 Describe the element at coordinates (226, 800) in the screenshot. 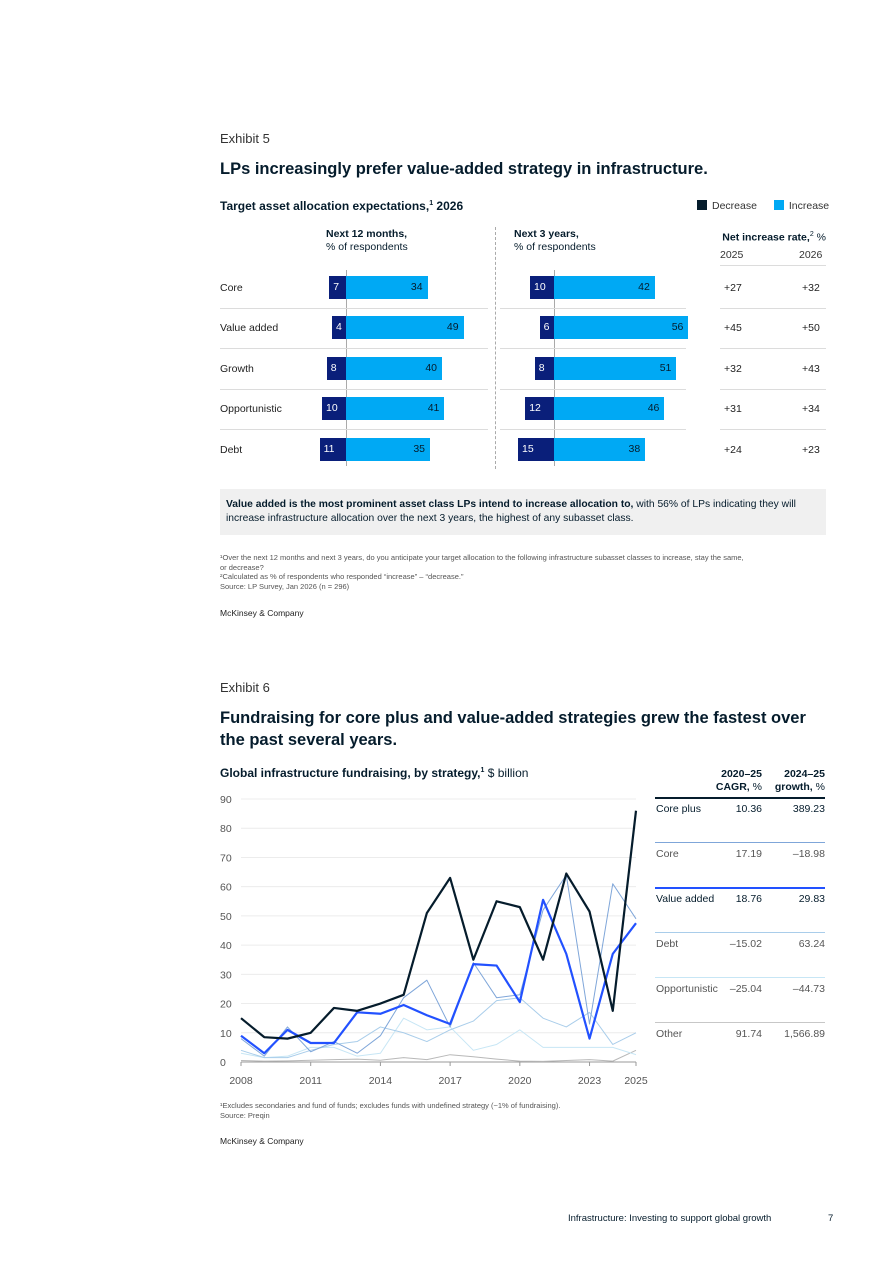

I see `y-tick-label: 90` at that location.